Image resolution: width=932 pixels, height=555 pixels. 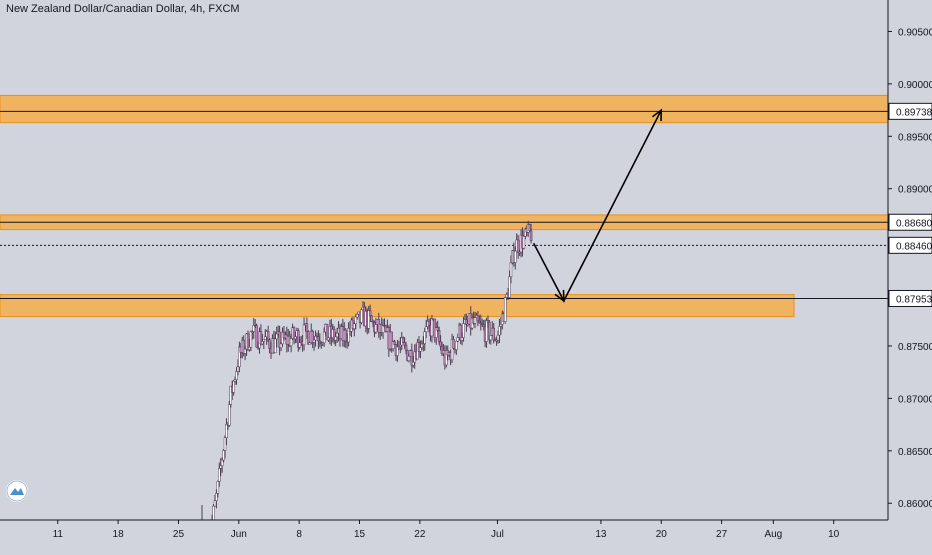 What do you see at coordinates (915, 85) in the screenshot?
I see `y-tick-label: 0.90000` at bounding box center [915, 85].